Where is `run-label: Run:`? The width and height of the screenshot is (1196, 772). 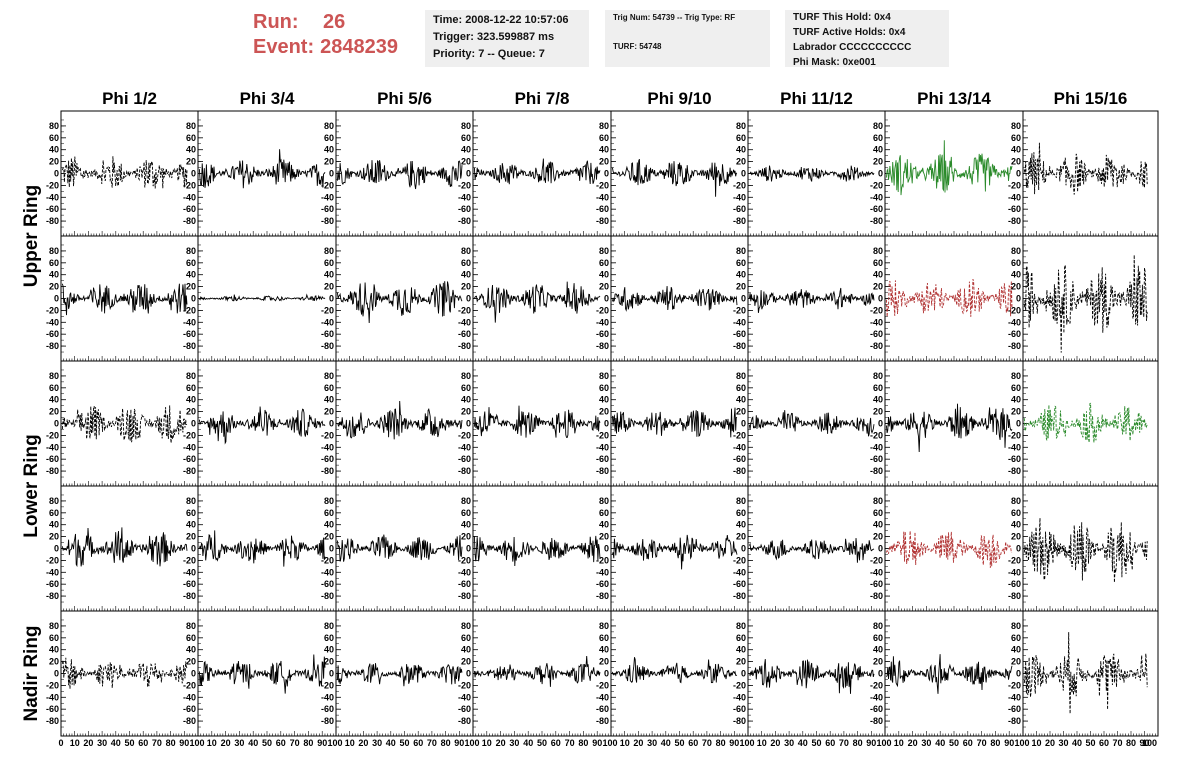 run-label: Run: is located at coordinates (276, 22).